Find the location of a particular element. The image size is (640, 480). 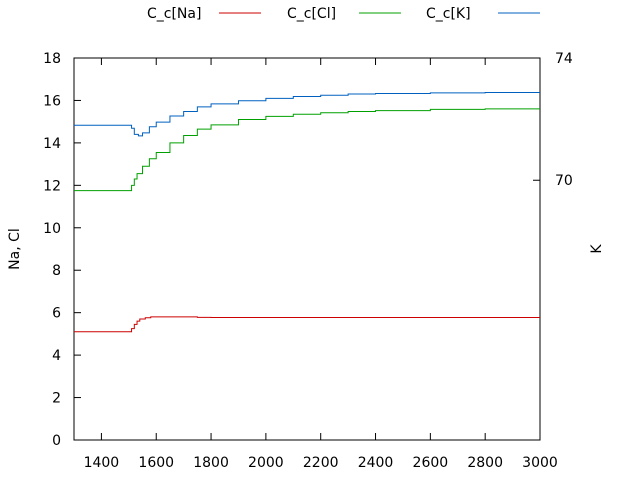

x-tick-label: 1600 is located at coordinates (156, 463).